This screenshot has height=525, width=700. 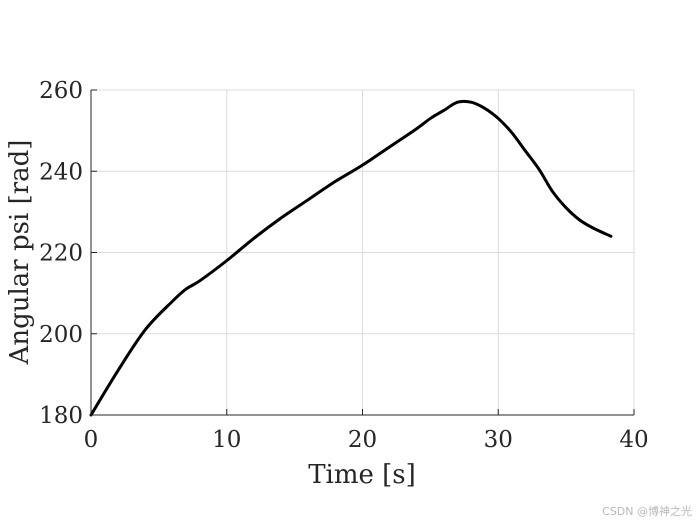 I want to click on x-tick-label-0: 0, so click(x=91, y=440).